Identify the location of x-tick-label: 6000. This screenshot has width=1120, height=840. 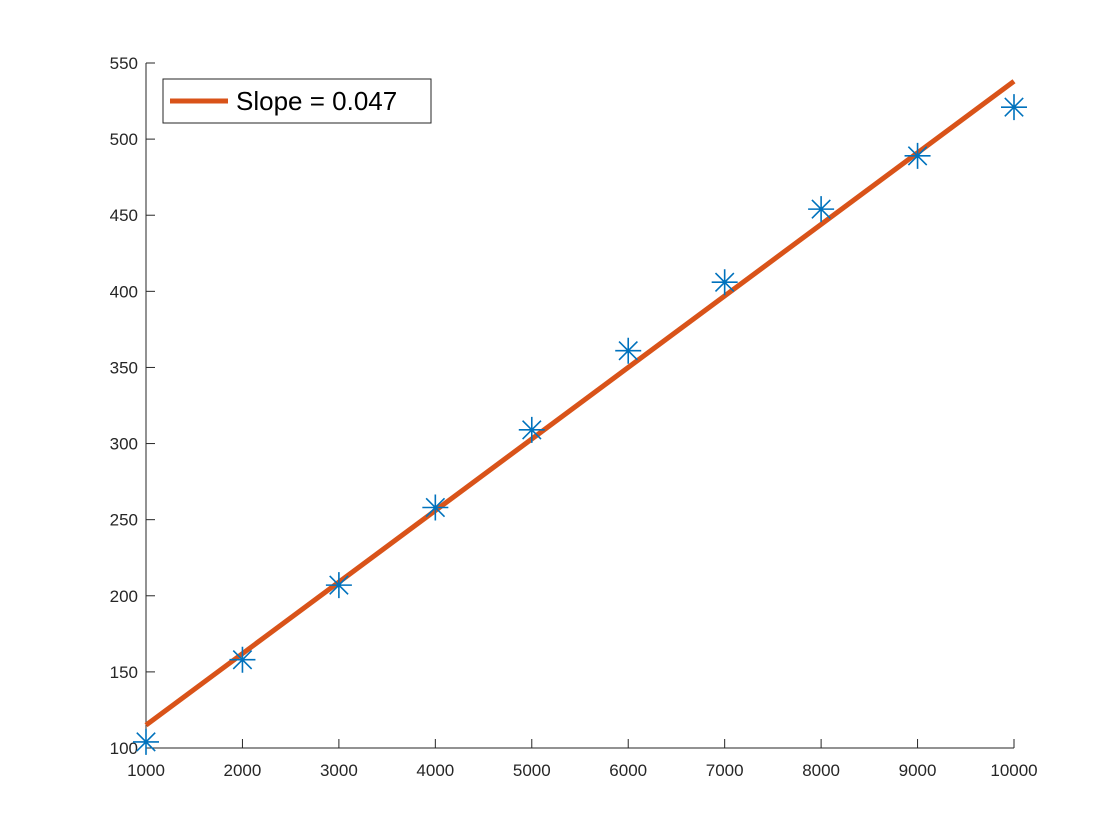
(628, 770).